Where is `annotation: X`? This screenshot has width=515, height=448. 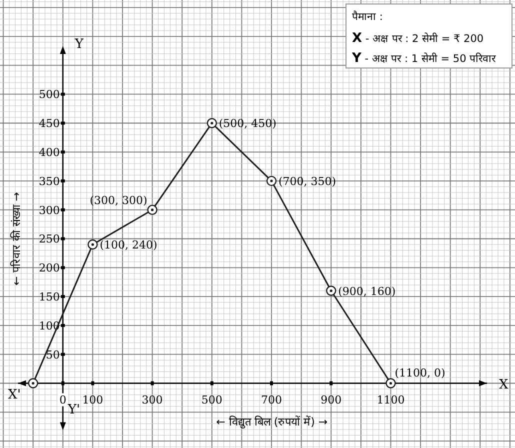
annotation: X is located at coordinates (504, 384).